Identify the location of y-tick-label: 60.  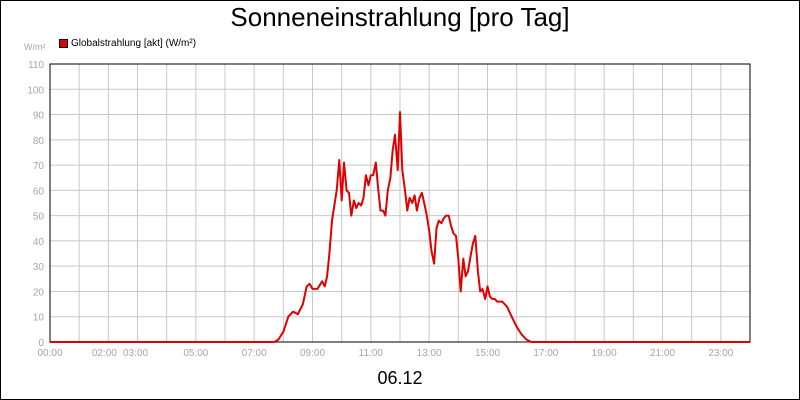
(39, 191).